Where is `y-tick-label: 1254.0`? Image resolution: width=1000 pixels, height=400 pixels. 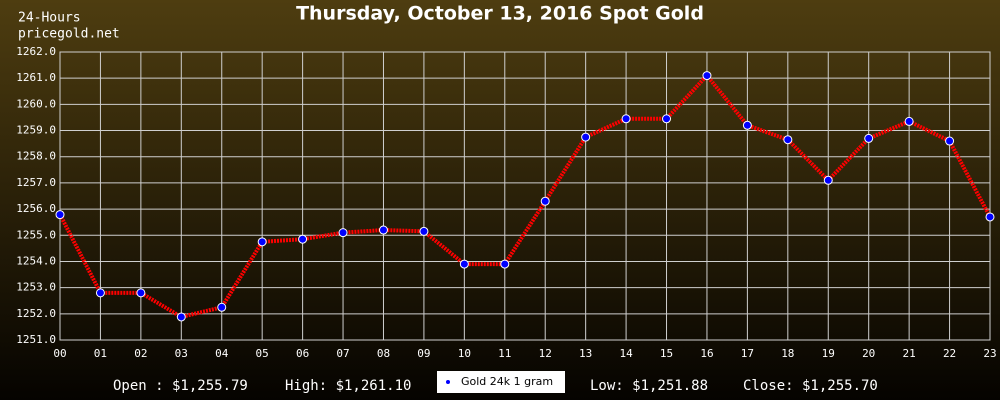 y-tick-label: 1254.0 is located at coordinates (36, 260).